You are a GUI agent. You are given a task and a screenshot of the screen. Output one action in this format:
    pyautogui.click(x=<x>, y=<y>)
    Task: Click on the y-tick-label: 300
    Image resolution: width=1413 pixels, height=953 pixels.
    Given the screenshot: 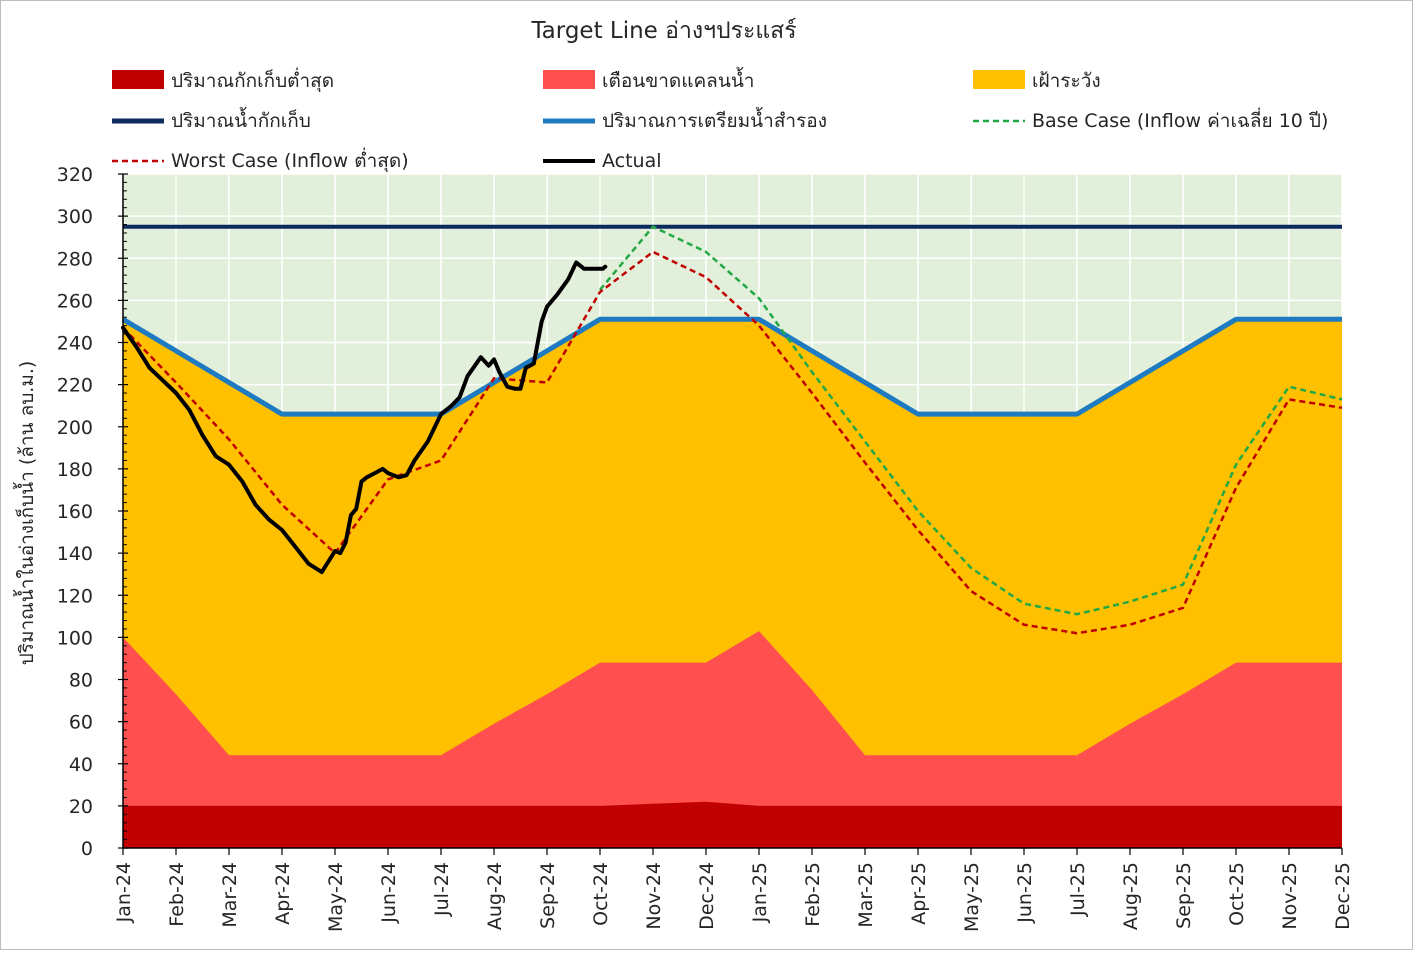 What is the action you would take?
    pyautogui.click(x=75, y=217)
    